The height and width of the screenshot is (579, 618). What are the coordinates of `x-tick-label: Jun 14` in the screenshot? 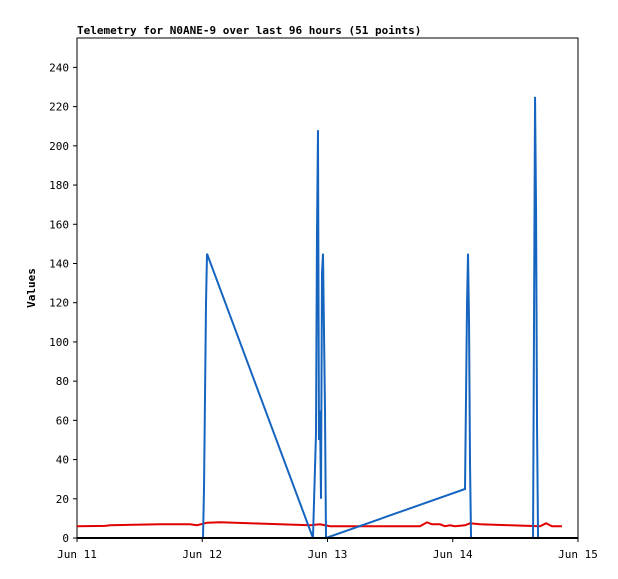 It's located at (453, 554).